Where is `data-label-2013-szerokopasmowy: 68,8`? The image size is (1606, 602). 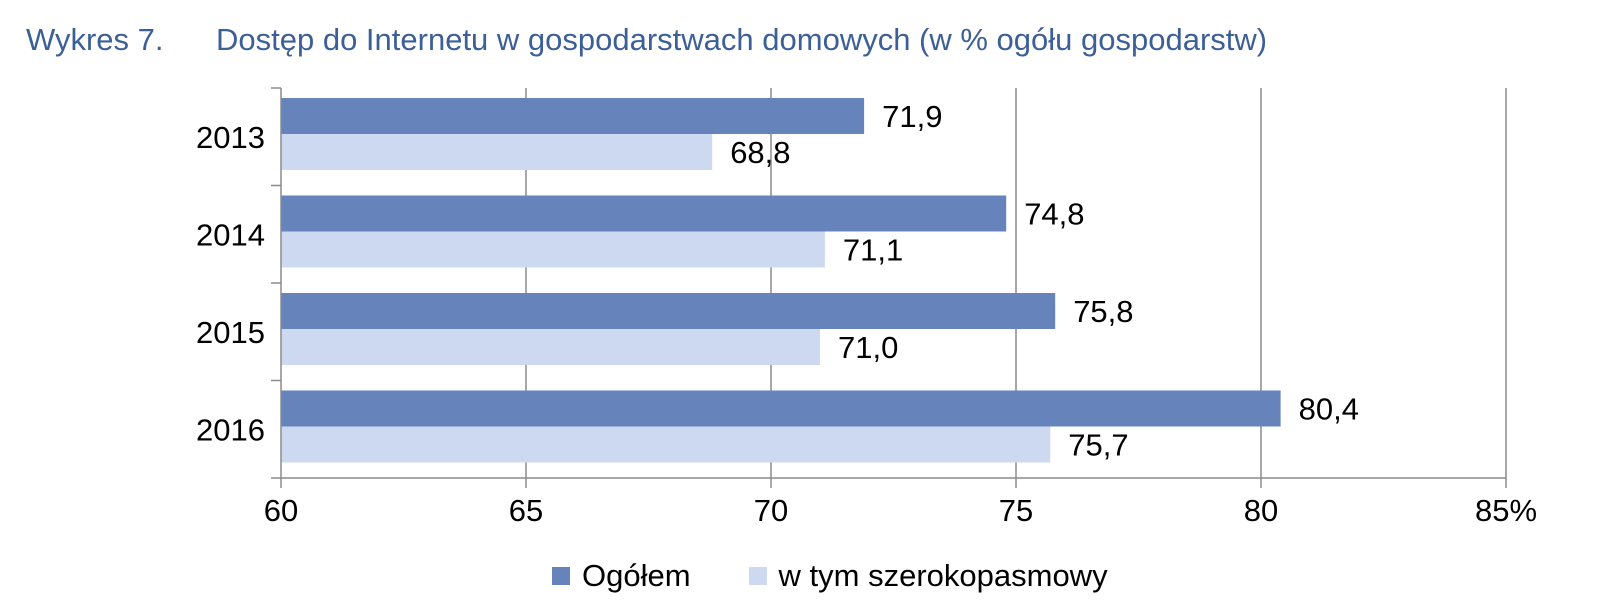
data-label-2013-szerokopasmowy: 68,8 is located at coordinates (760, 152).